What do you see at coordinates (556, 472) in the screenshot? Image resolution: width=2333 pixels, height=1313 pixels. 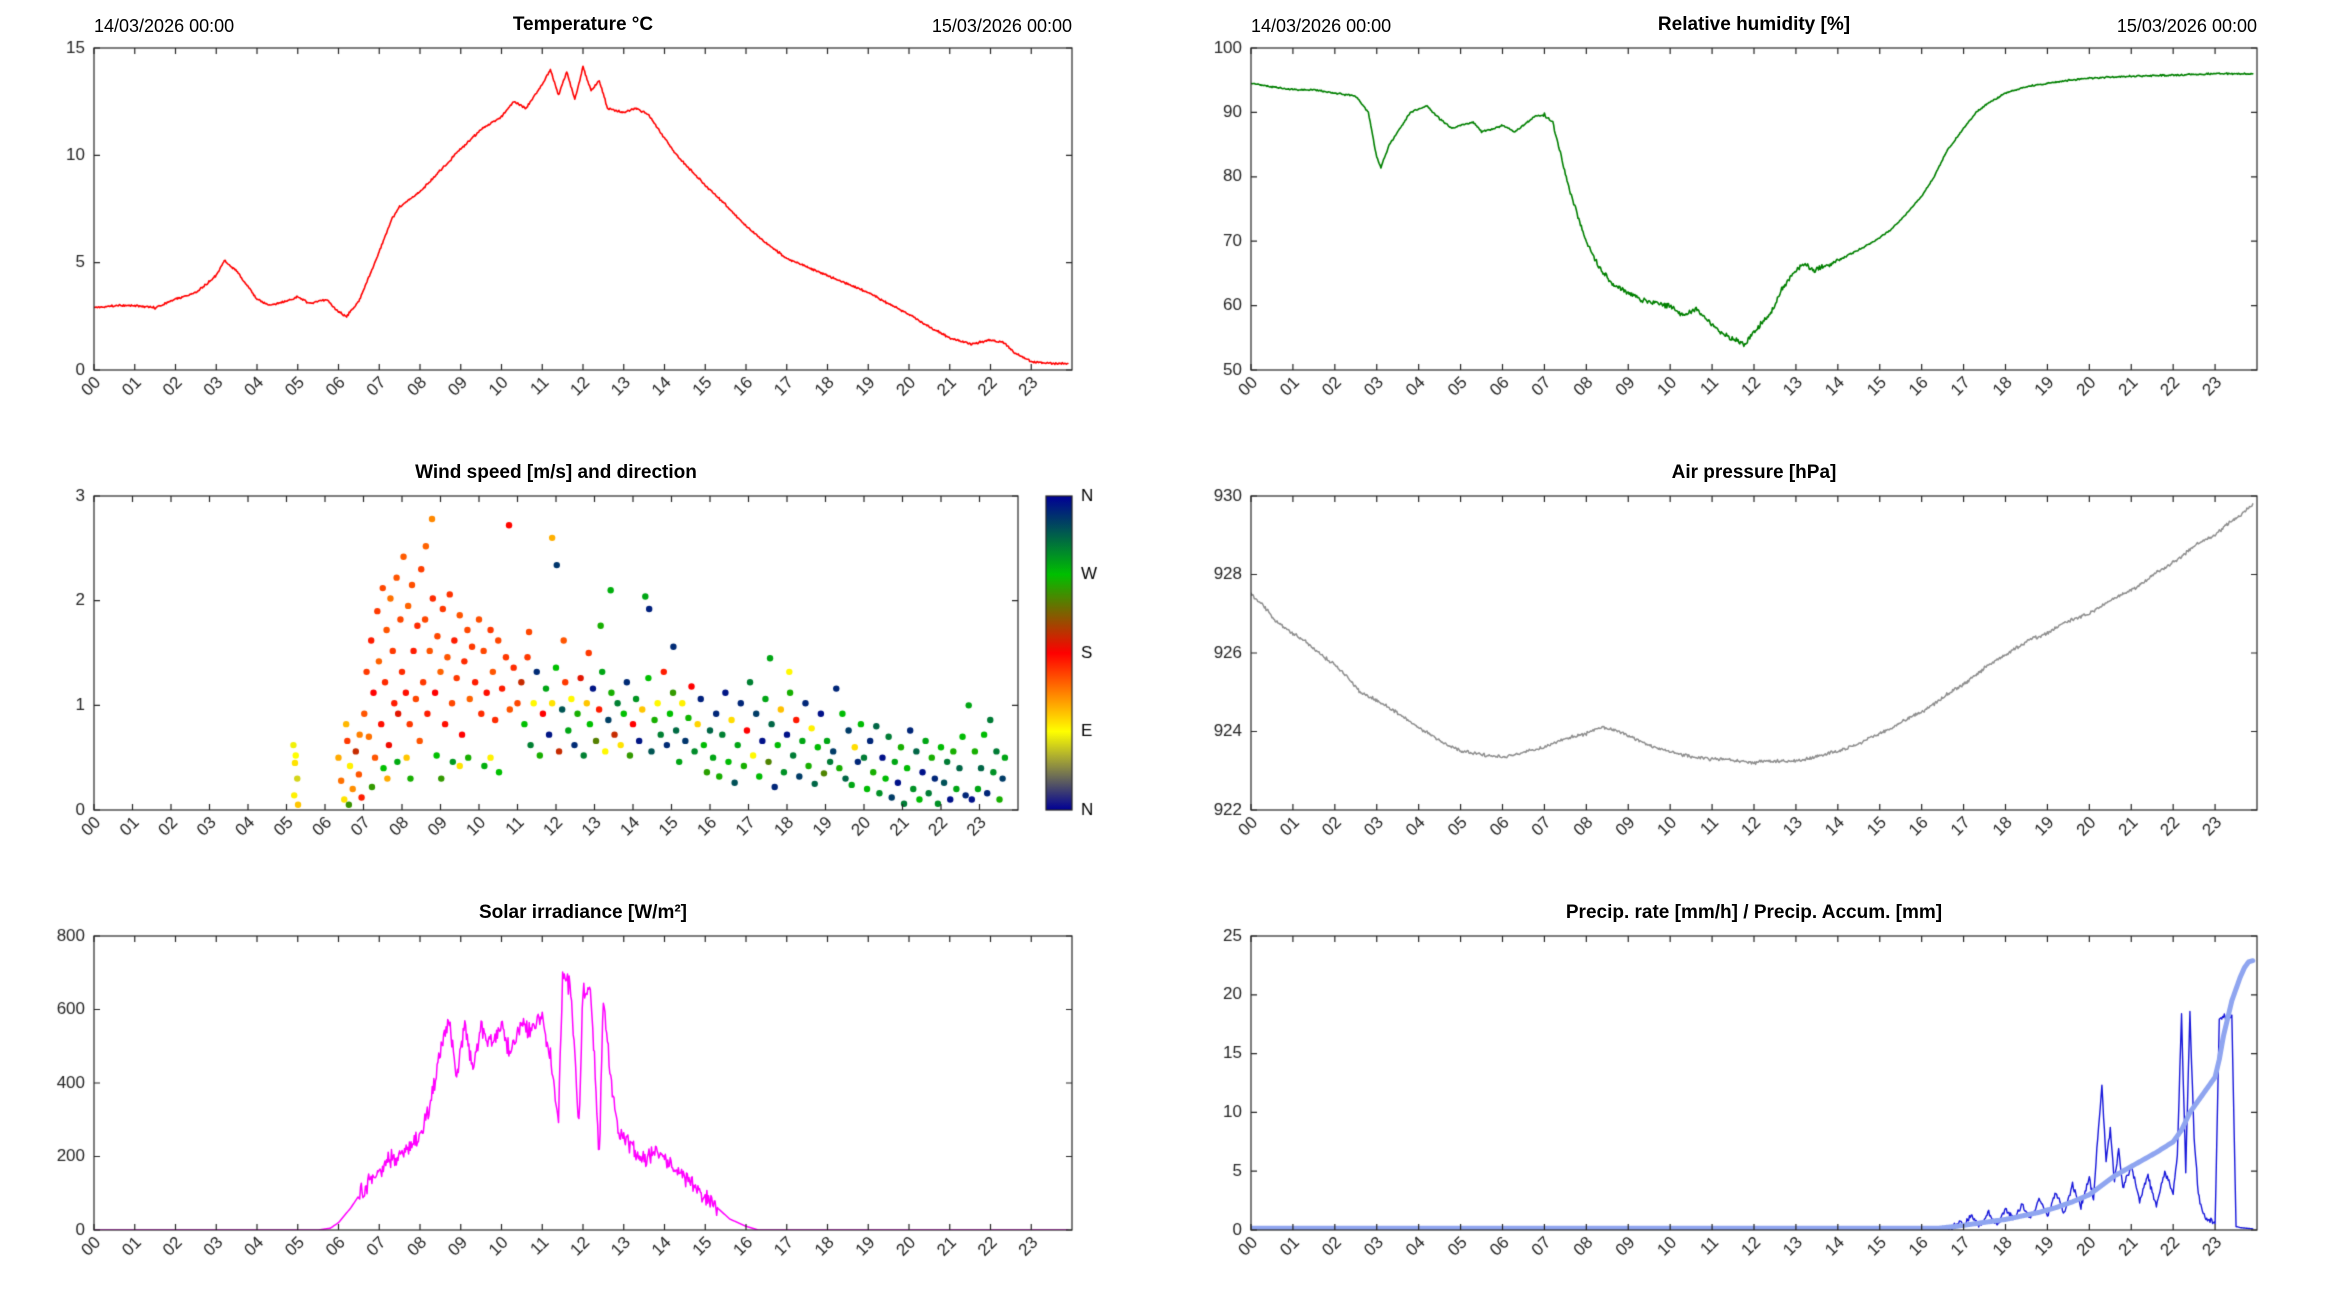 I see `wind-chart-title: Wind speed [m/s] and direction` at bounding box center [556, 472].